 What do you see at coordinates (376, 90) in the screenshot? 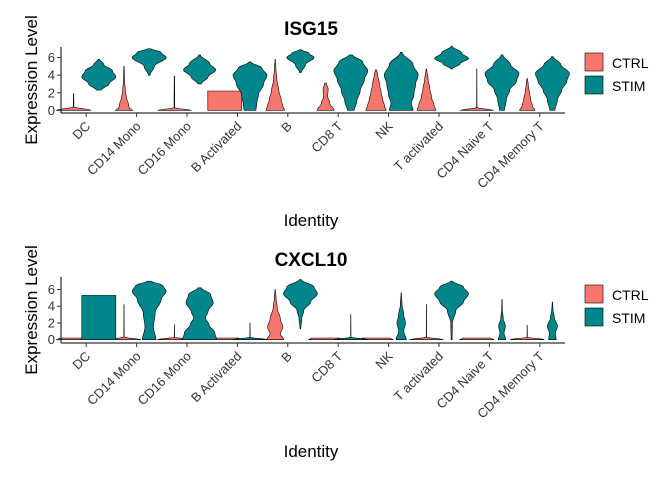
I see `violin-ctrl-nk` at bounding box center [376, 90].